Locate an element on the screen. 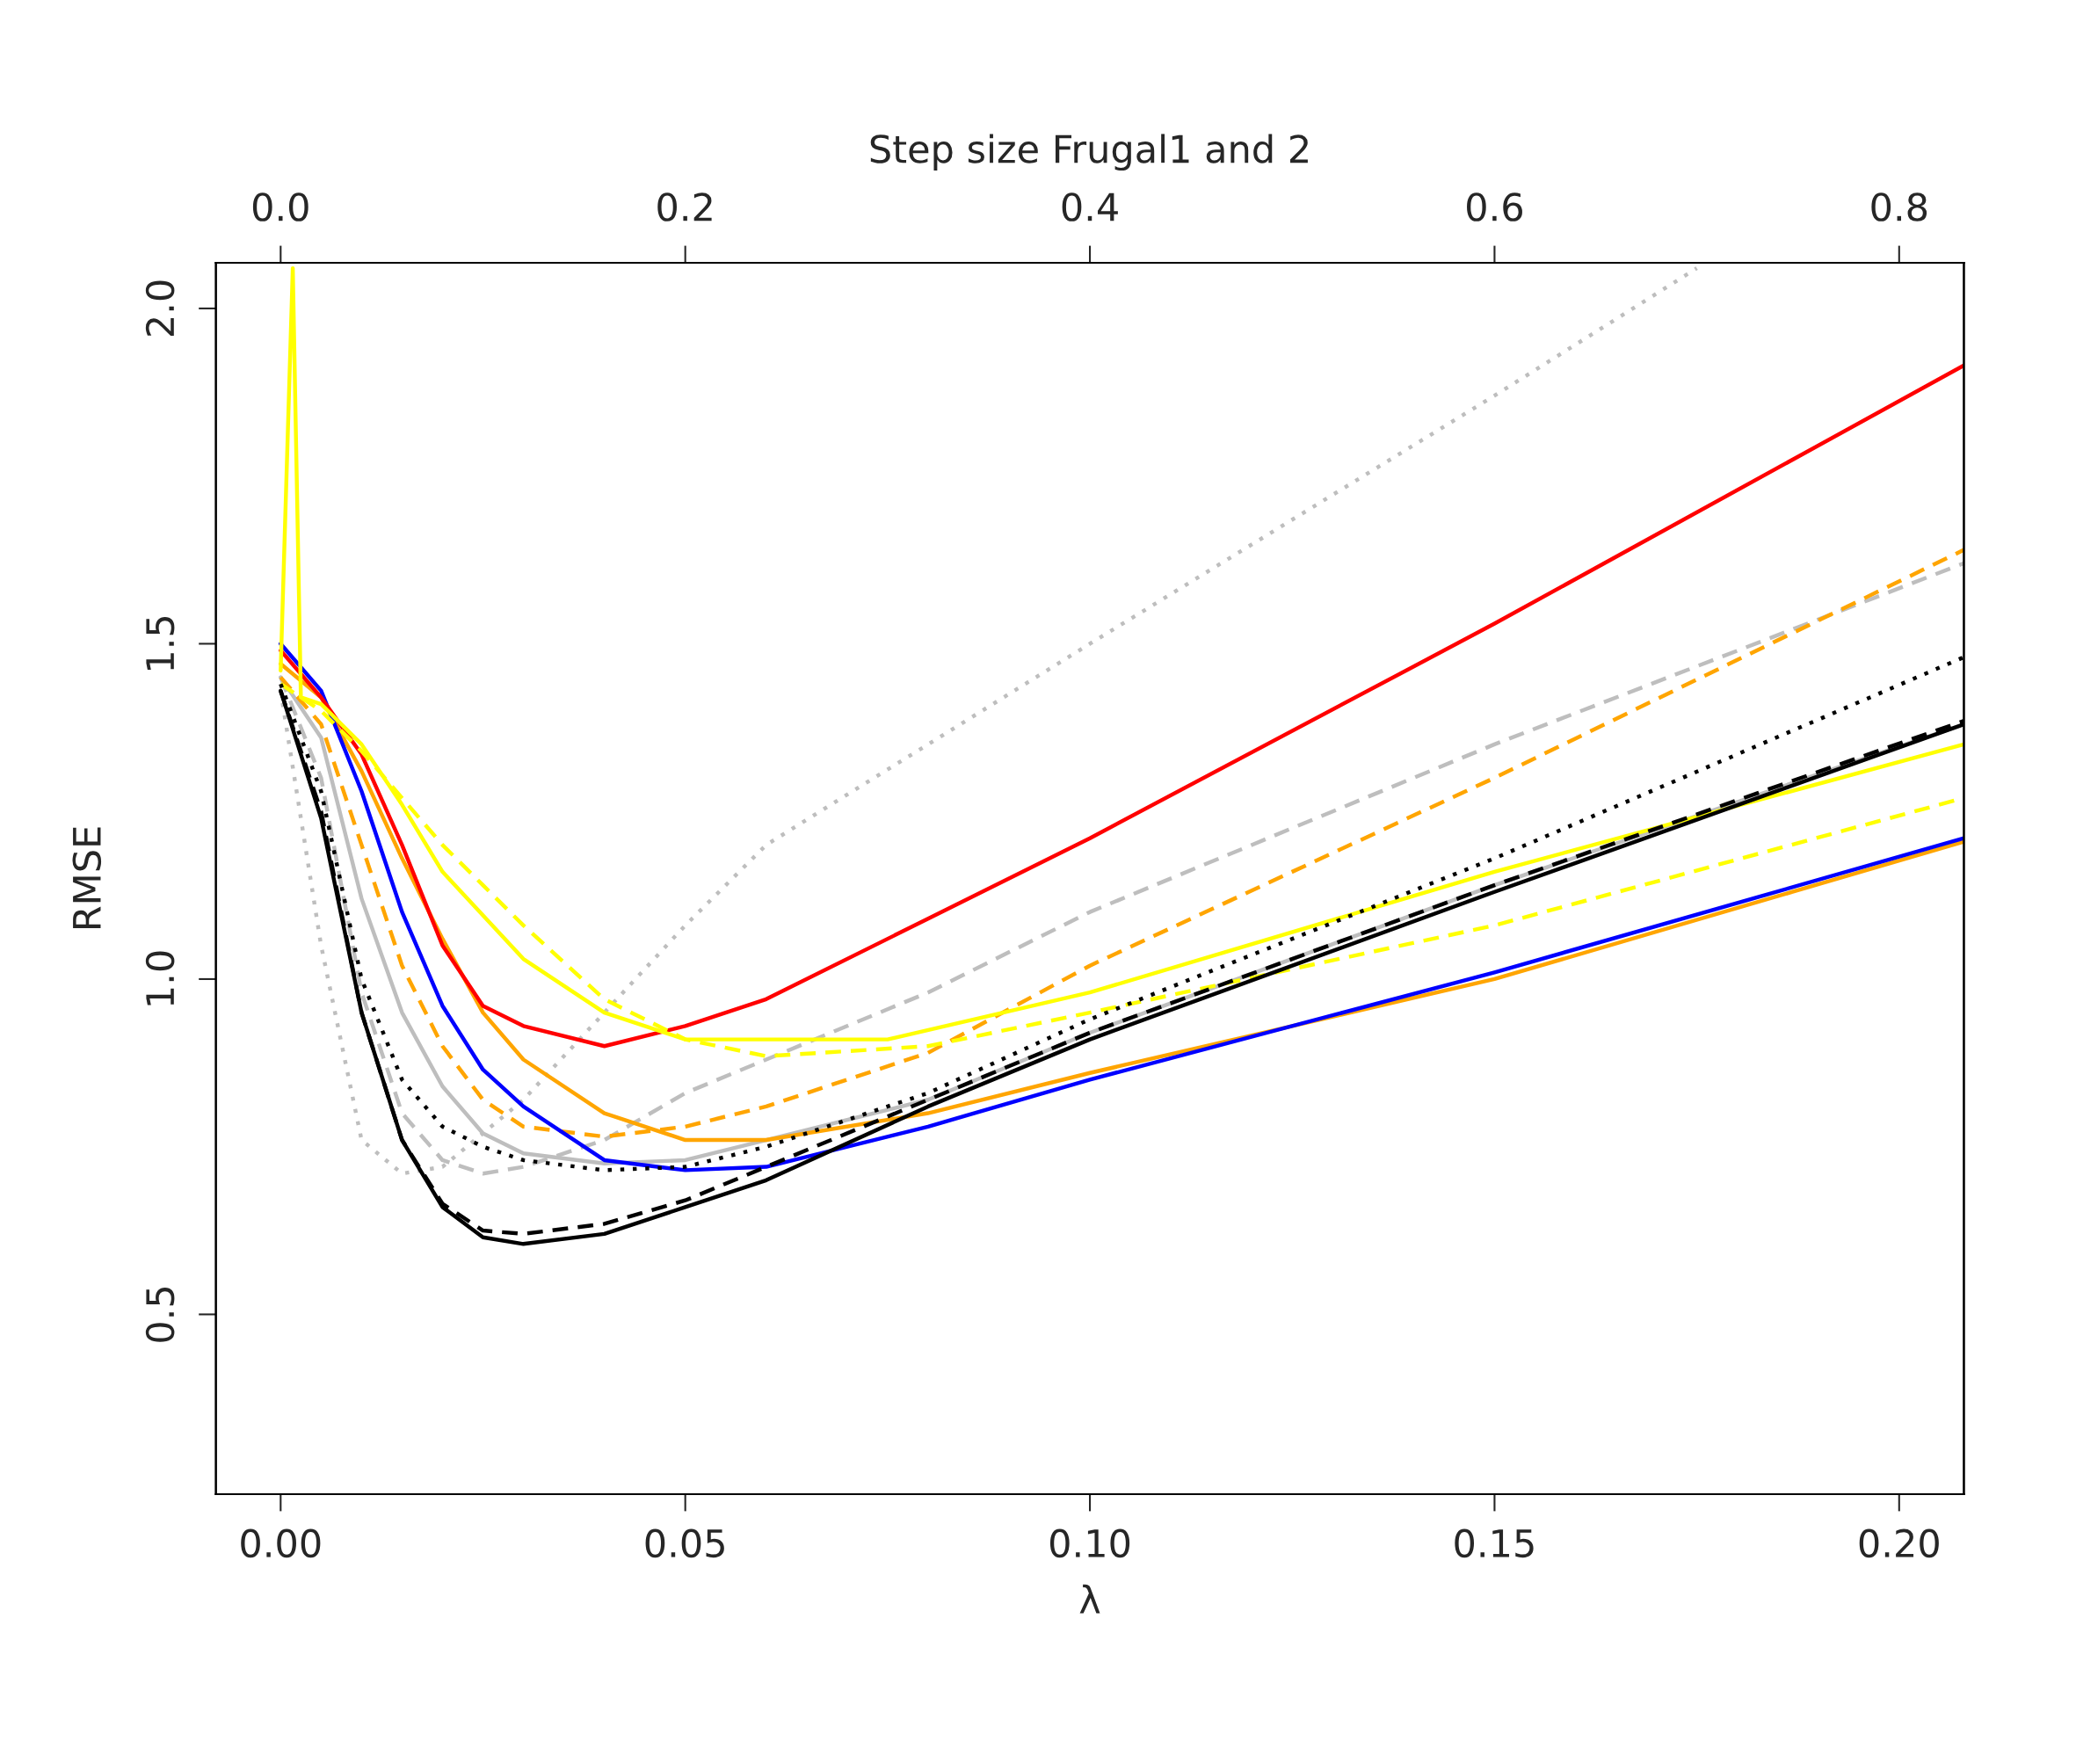  x-tick-label: 0.05 is located at coordinates (684, 1543).